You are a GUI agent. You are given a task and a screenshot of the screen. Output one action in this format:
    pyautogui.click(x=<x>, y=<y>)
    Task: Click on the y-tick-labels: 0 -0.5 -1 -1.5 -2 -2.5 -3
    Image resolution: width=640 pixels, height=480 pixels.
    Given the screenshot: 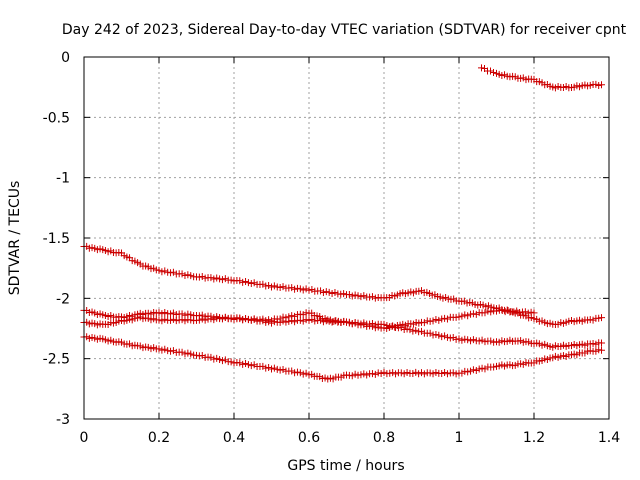 What is the action you would take?
    pyautogui.click(x=56, y=239)
    